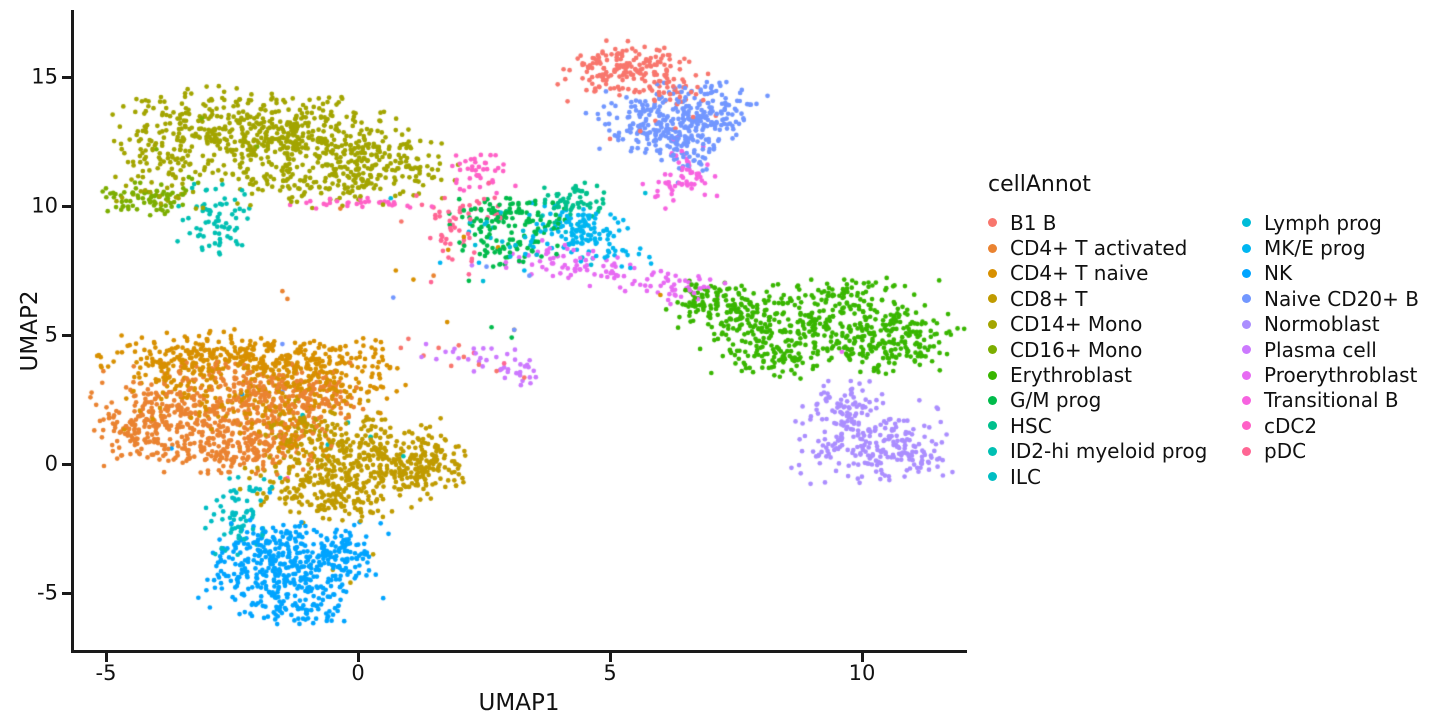 The image size is (1440, 720). Describe the element at coordinates (1246, 350) in the screenshot. I see `legend-key-dot-plasma-cell` at that location.